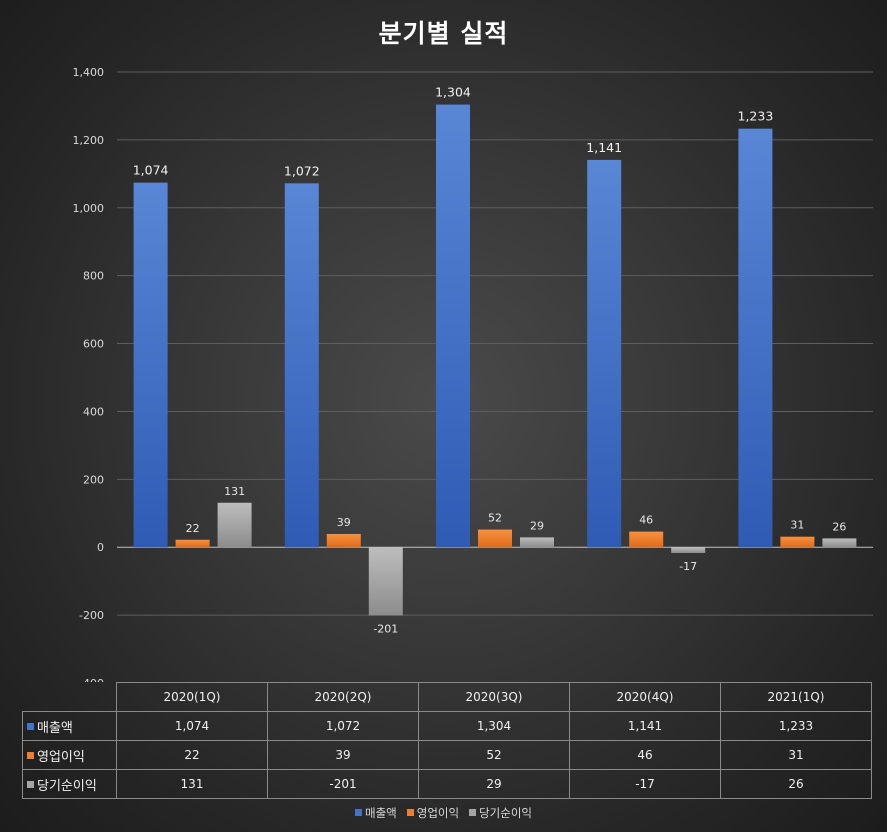  I want to click on legend-label: 영업이익, so click(438, 813).